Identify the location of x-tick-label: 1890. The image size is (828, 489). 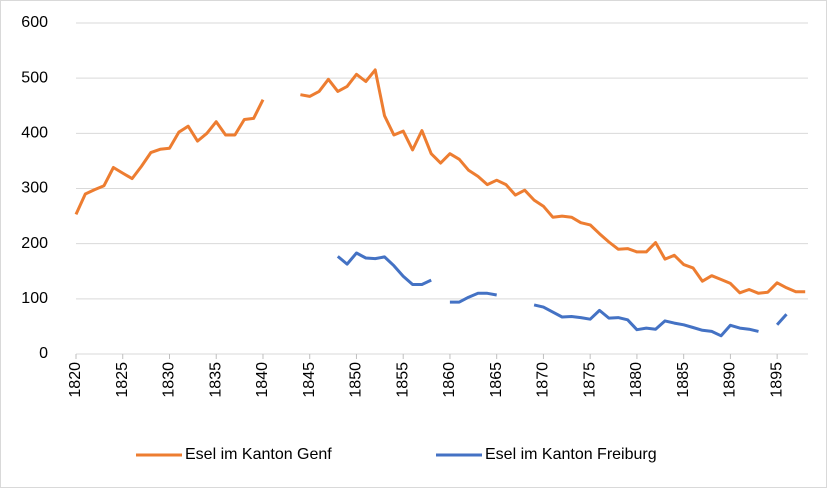
(730, 380).